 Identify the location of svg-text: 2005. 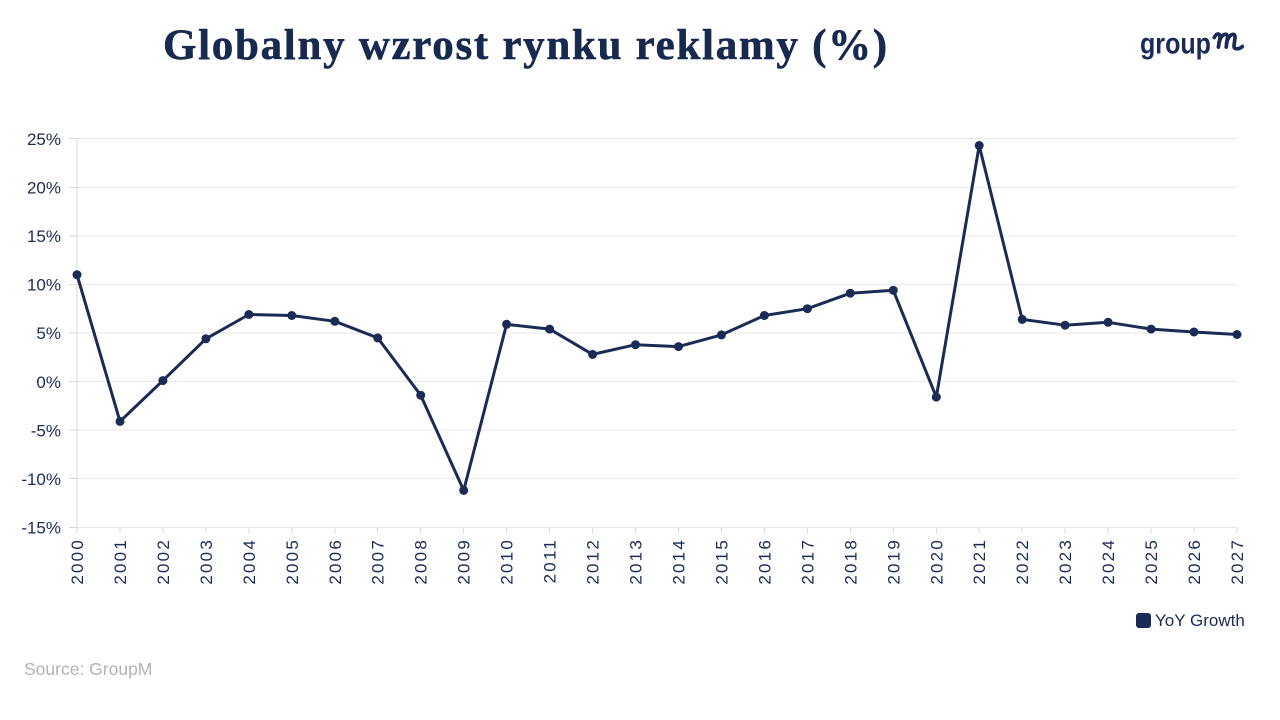
(292, 561).